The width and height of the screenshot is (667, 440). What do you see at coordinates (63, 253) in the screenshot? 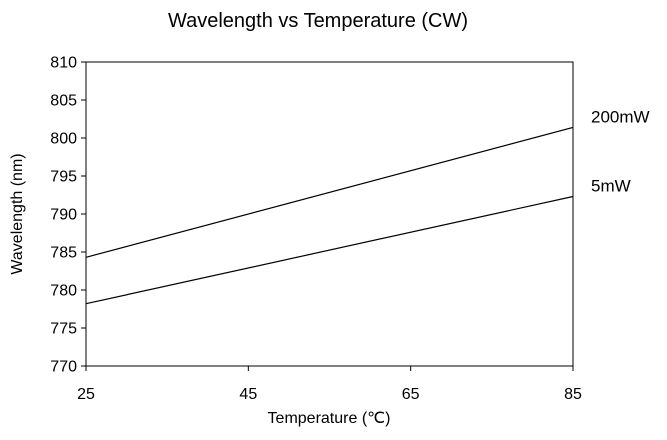
I see `y-tick-label: 785` at bounding box center [63, 253].